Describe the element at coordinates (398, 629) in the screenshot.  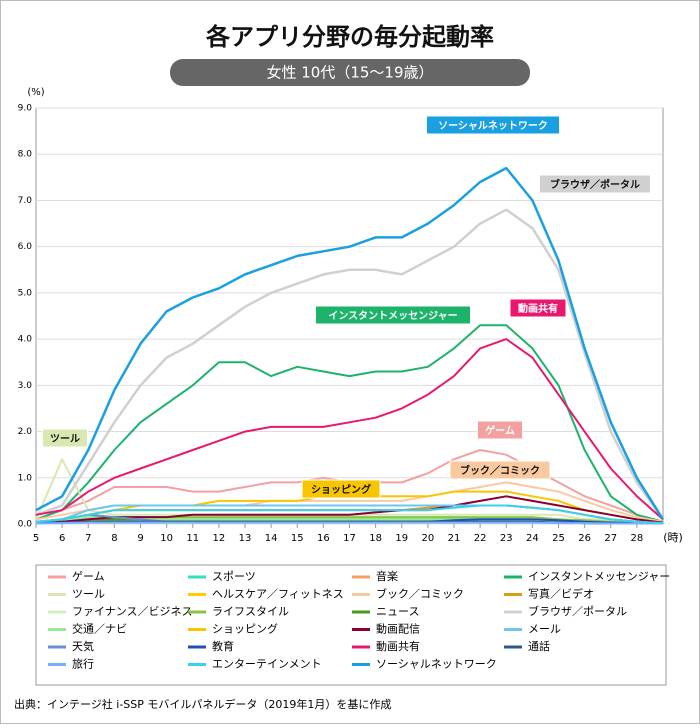
I see `legend-label: 動画配信` at that location.